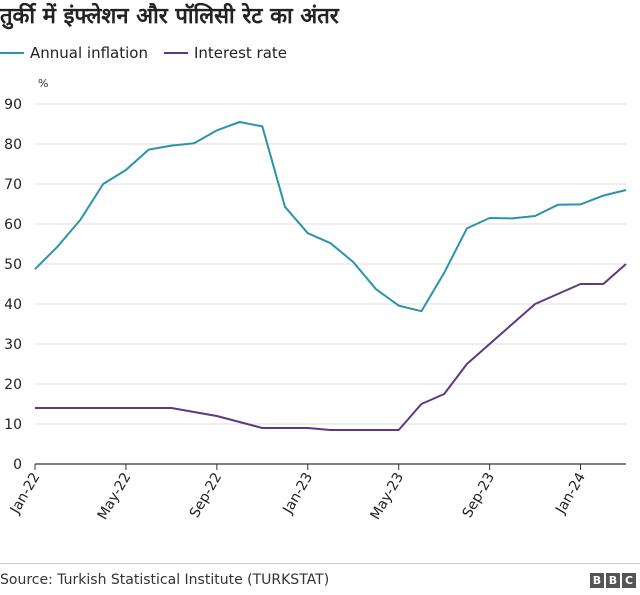 The width and height of the screenshot is (640, 595). I want to click on bbc-logo: B B C, so click(612, 580).